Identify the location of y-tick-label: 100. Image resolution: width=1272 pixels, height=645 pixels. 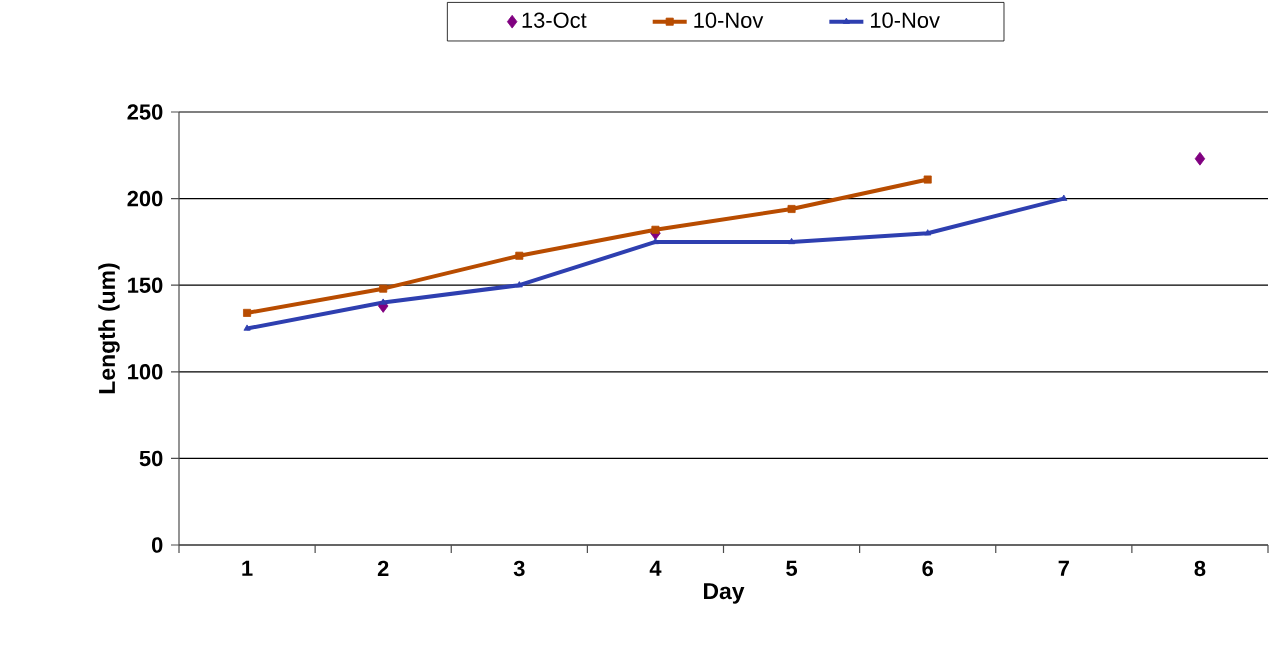
(145, 372).